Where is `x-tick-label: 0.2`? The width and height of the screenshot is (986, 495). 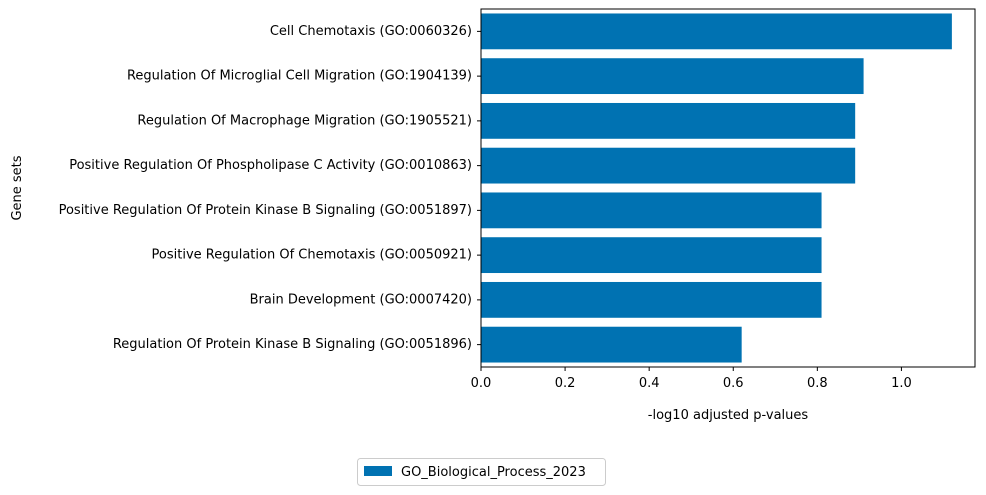
x-tick-label: 0.2 is located at coordinates (565, 383).